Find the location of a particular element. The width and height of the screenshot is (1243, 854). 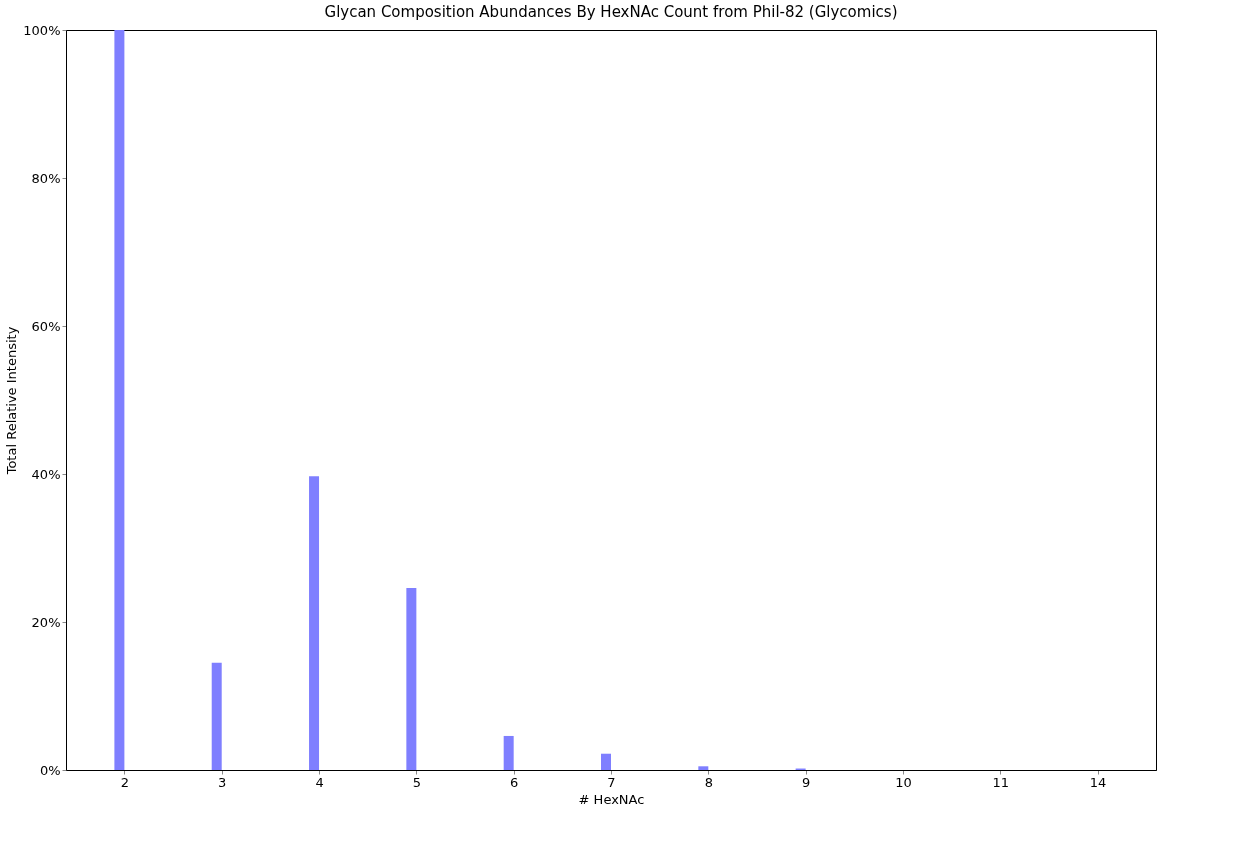

x-tick-label: 2 is located at coordinates (125, 782).